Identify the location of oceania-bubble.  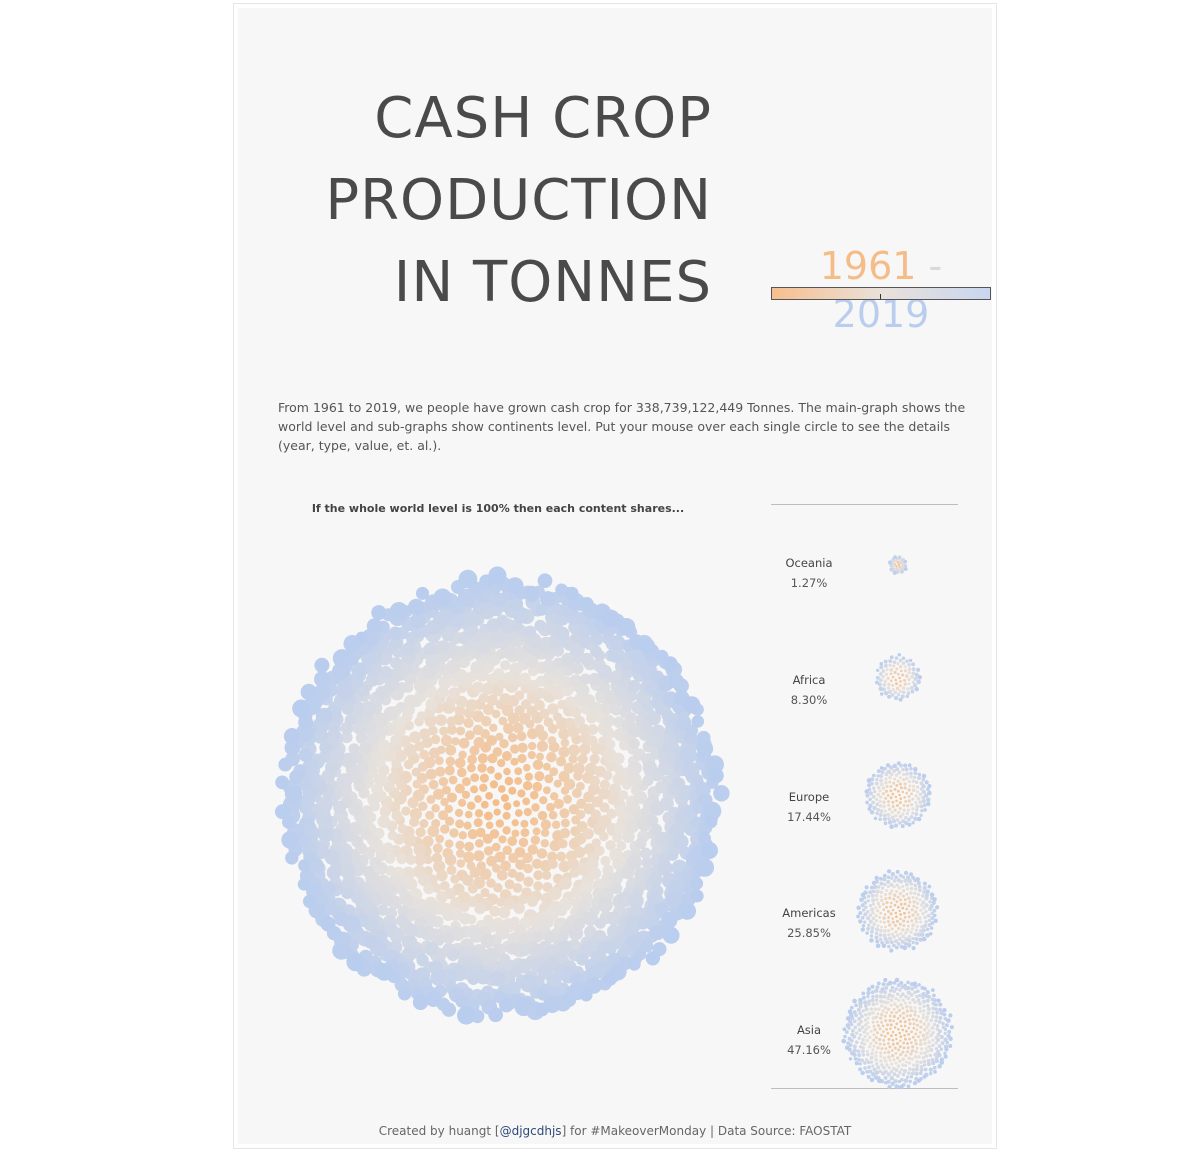
(897, 572).